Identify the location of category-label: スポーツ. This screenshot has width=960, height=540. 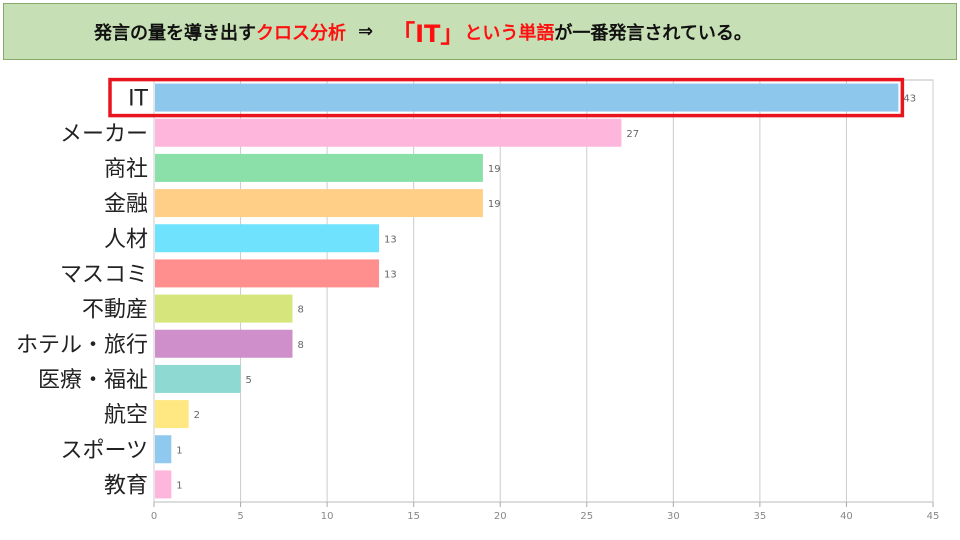
(104, 450).